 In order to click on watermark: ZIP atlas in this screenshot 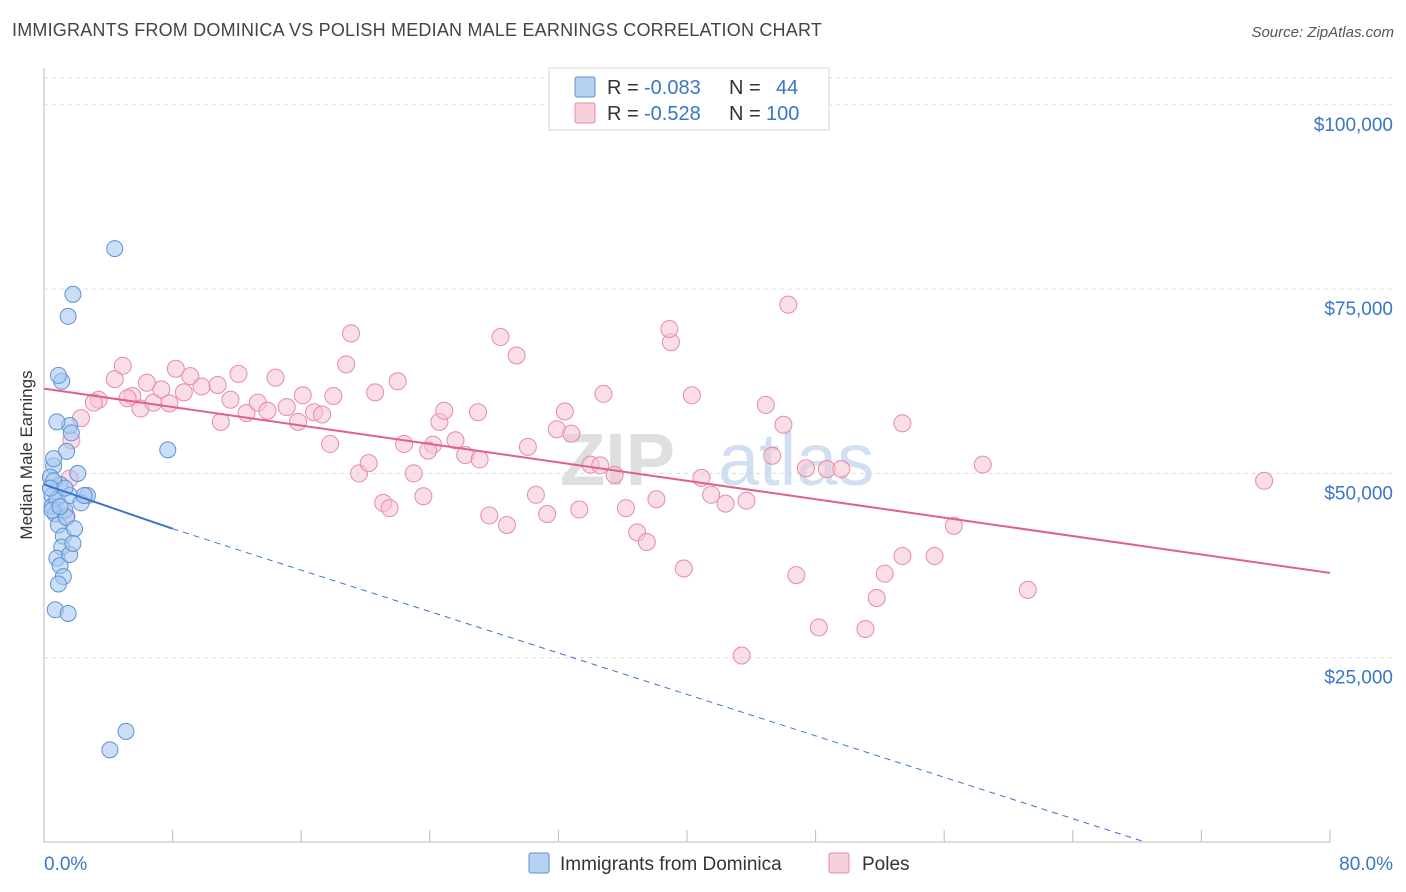, I will do `click(717, 459)`.